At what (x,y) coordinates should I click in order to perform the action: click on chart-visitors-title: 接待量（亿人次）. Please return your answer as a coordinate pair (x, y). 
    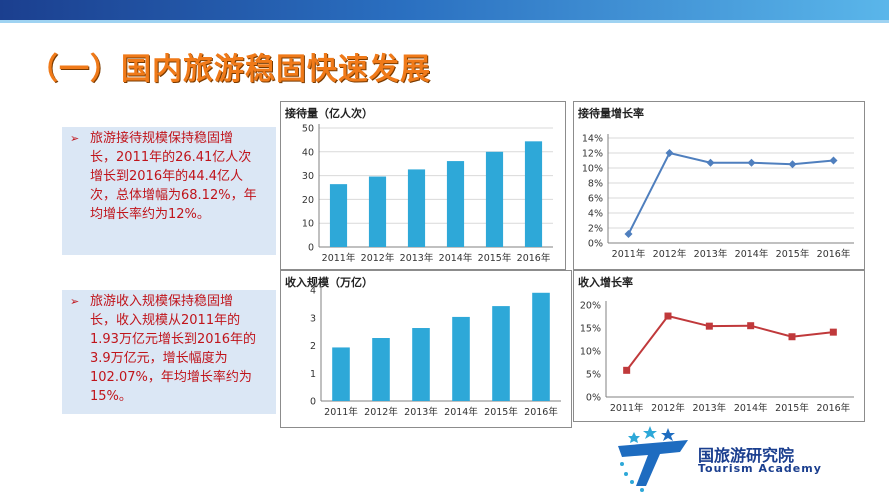
    Looking at the image, I should click on (329, 113).